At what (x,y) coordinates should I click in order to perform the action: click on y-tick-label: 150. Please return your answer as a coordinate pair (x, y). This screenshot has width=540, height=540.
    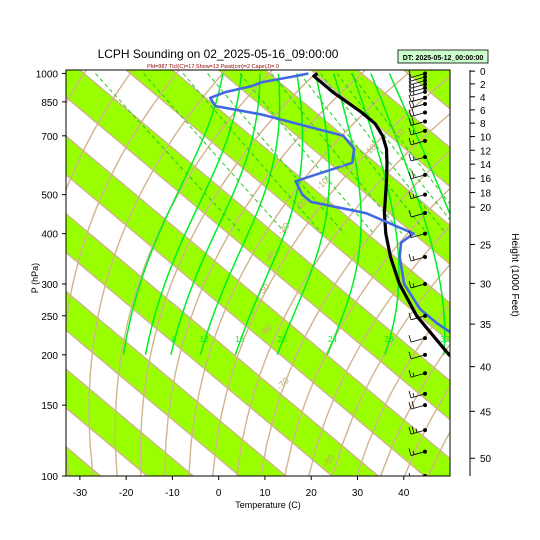
    Looking at the image, I should click on (49, 406).